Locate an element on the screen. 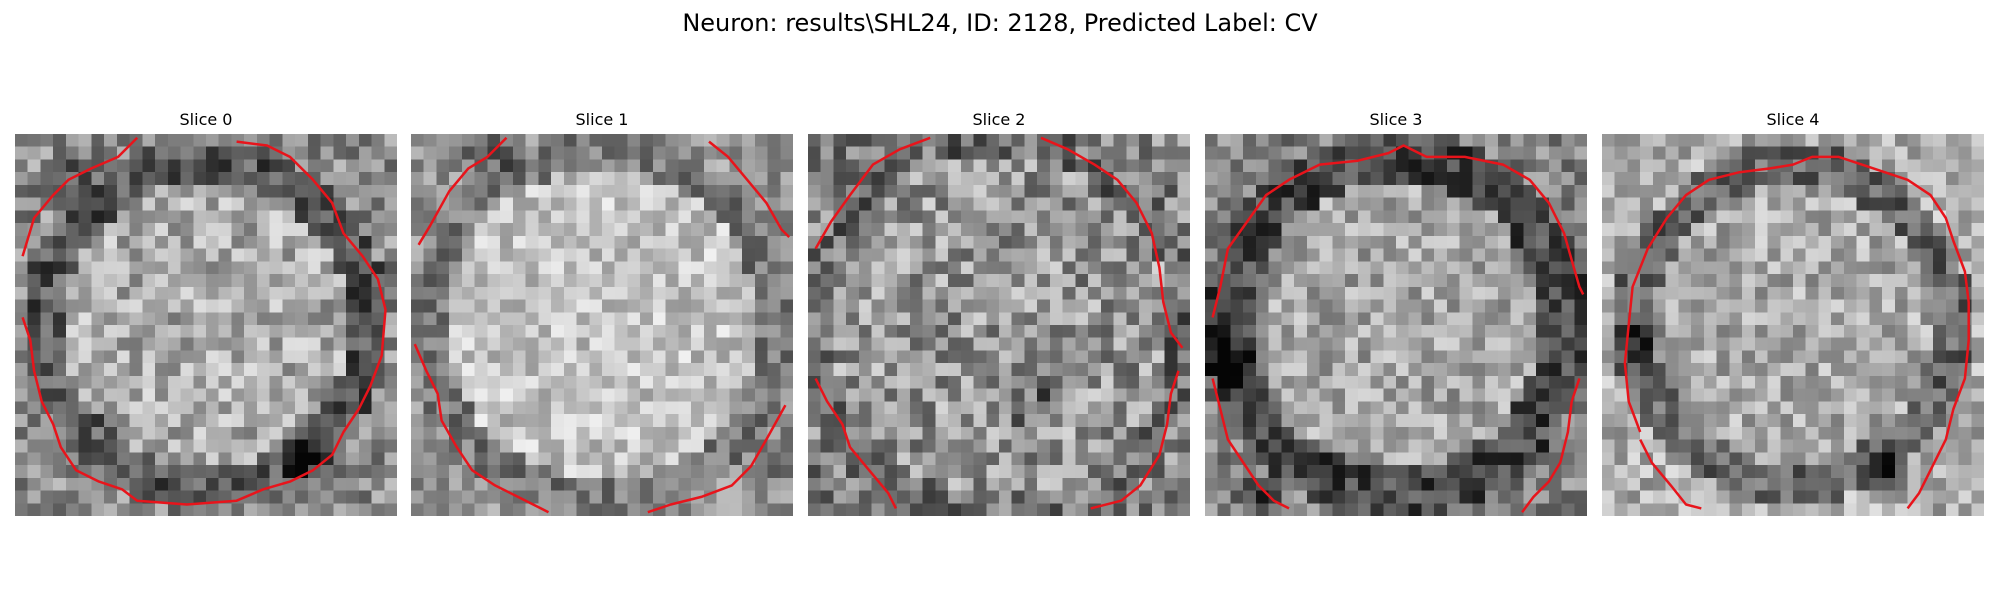 Image resolution: width=2000 pixels, height=600 pixels. cell-boundary-contour is located at coordinates (1551, 445).